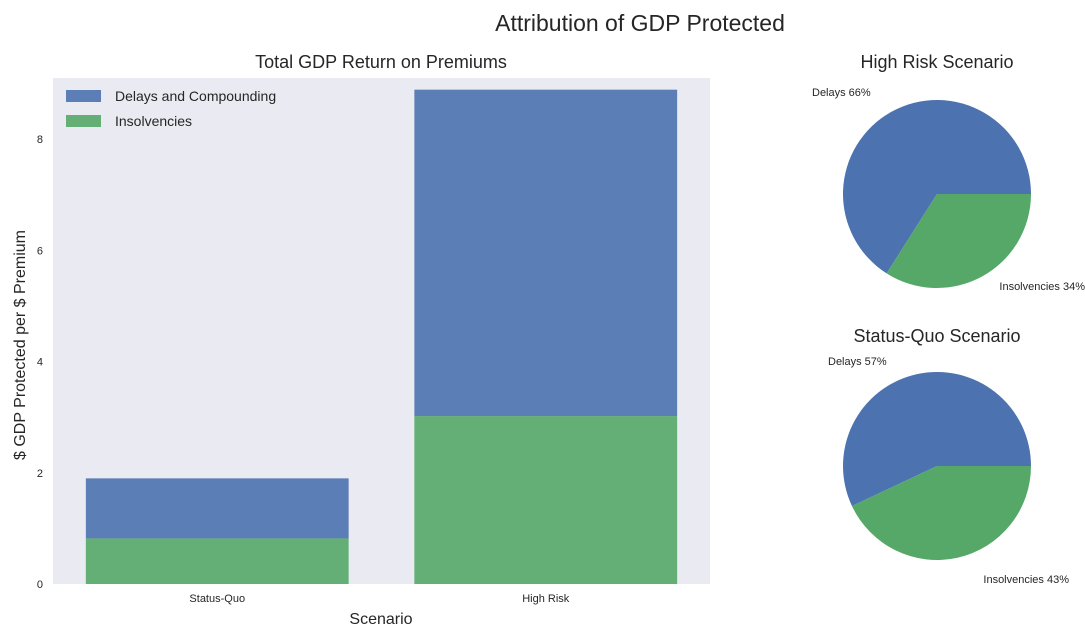  I want to click on status-quo-pie-slices, so click(936, 465).